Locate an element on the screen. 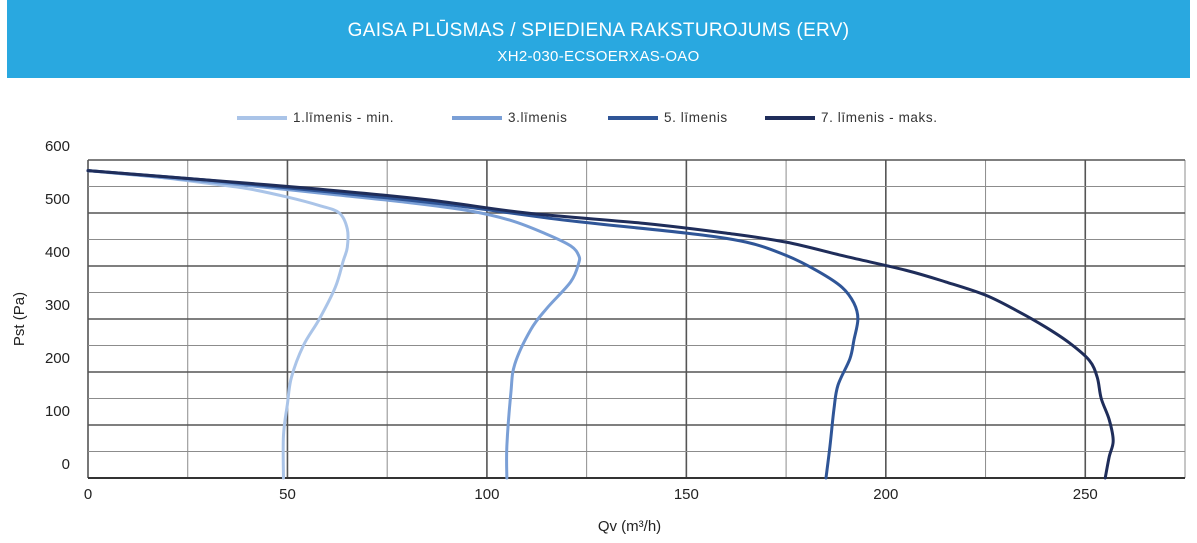 Image resolution: width=1197 pixels, height=543 pixels. x-tick-label: 200 is located at coordinates (885, 494).